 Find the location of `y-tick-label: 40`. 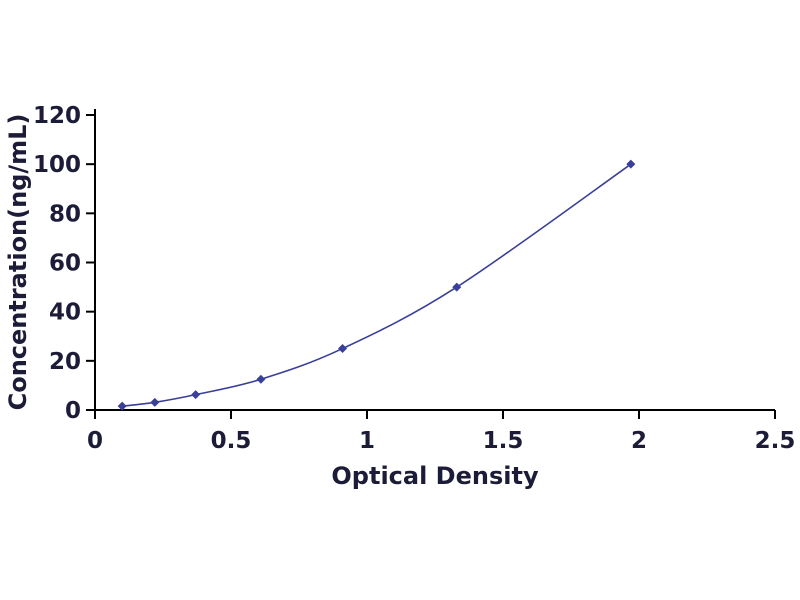

y-tick-label: 40 is located at coordinates (65, 313).